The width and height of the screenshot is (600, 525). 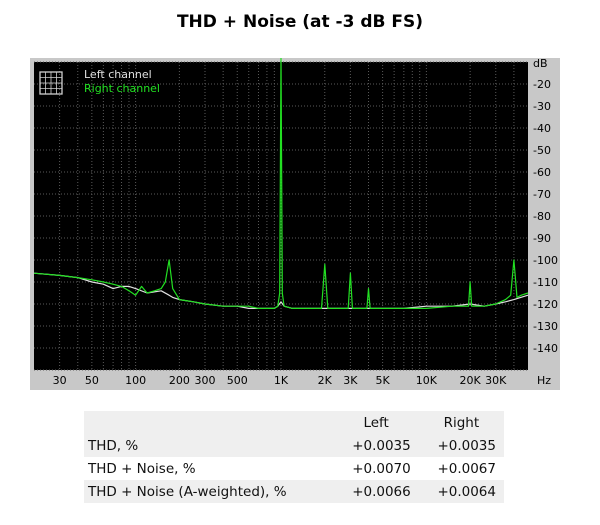 I want to click on table-row: THD + Noise, % +0.0070 +0.0067, so click(x=294, y=468).